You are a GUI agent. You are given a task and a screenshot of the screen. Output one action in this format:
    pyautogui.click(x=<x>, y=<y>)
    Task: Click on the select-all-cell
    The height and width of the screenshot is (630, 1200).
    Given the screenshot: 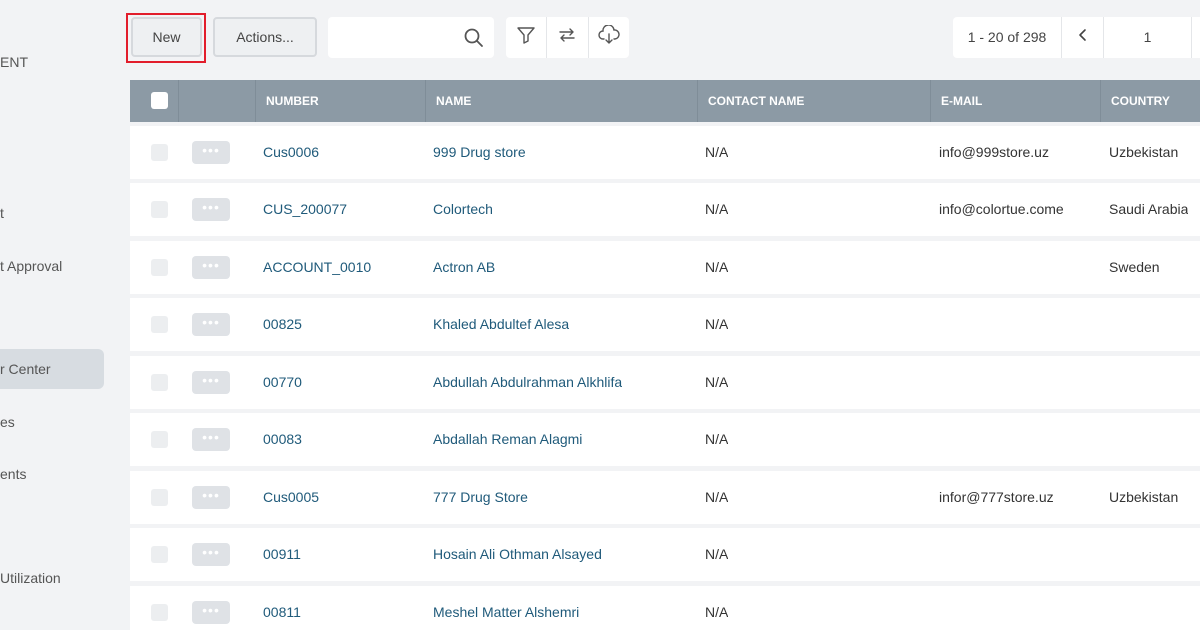 What is the action you would take?
    pyautogui.click(x=154, y=101)
    